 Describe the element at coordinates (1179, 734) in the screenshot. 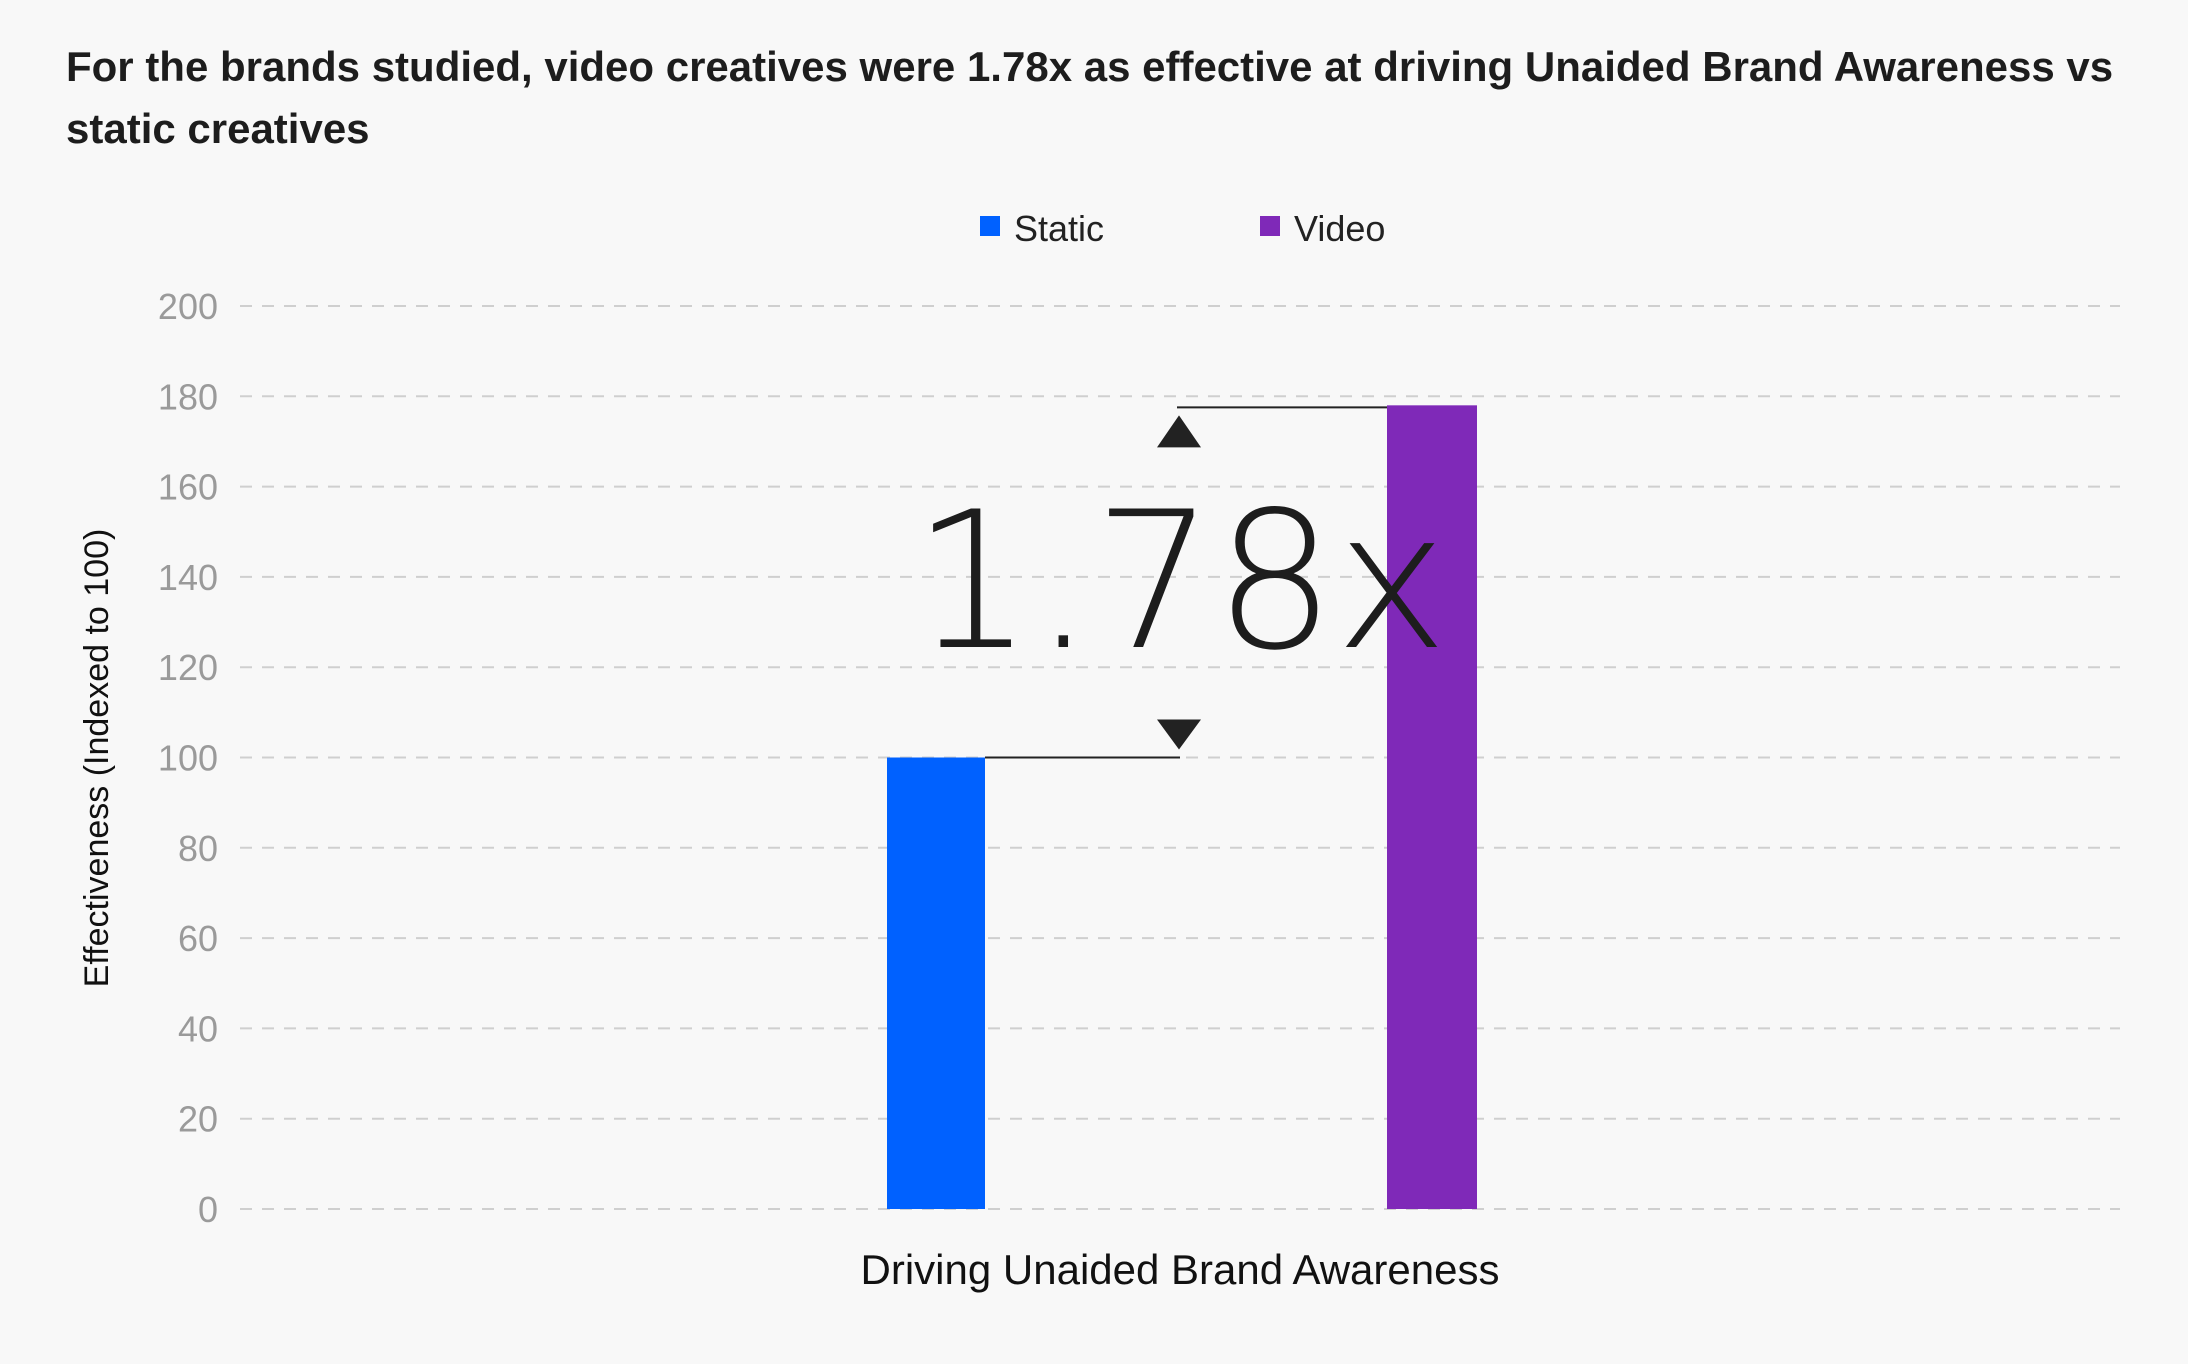

I see `annotation-down-arrow` at that location.